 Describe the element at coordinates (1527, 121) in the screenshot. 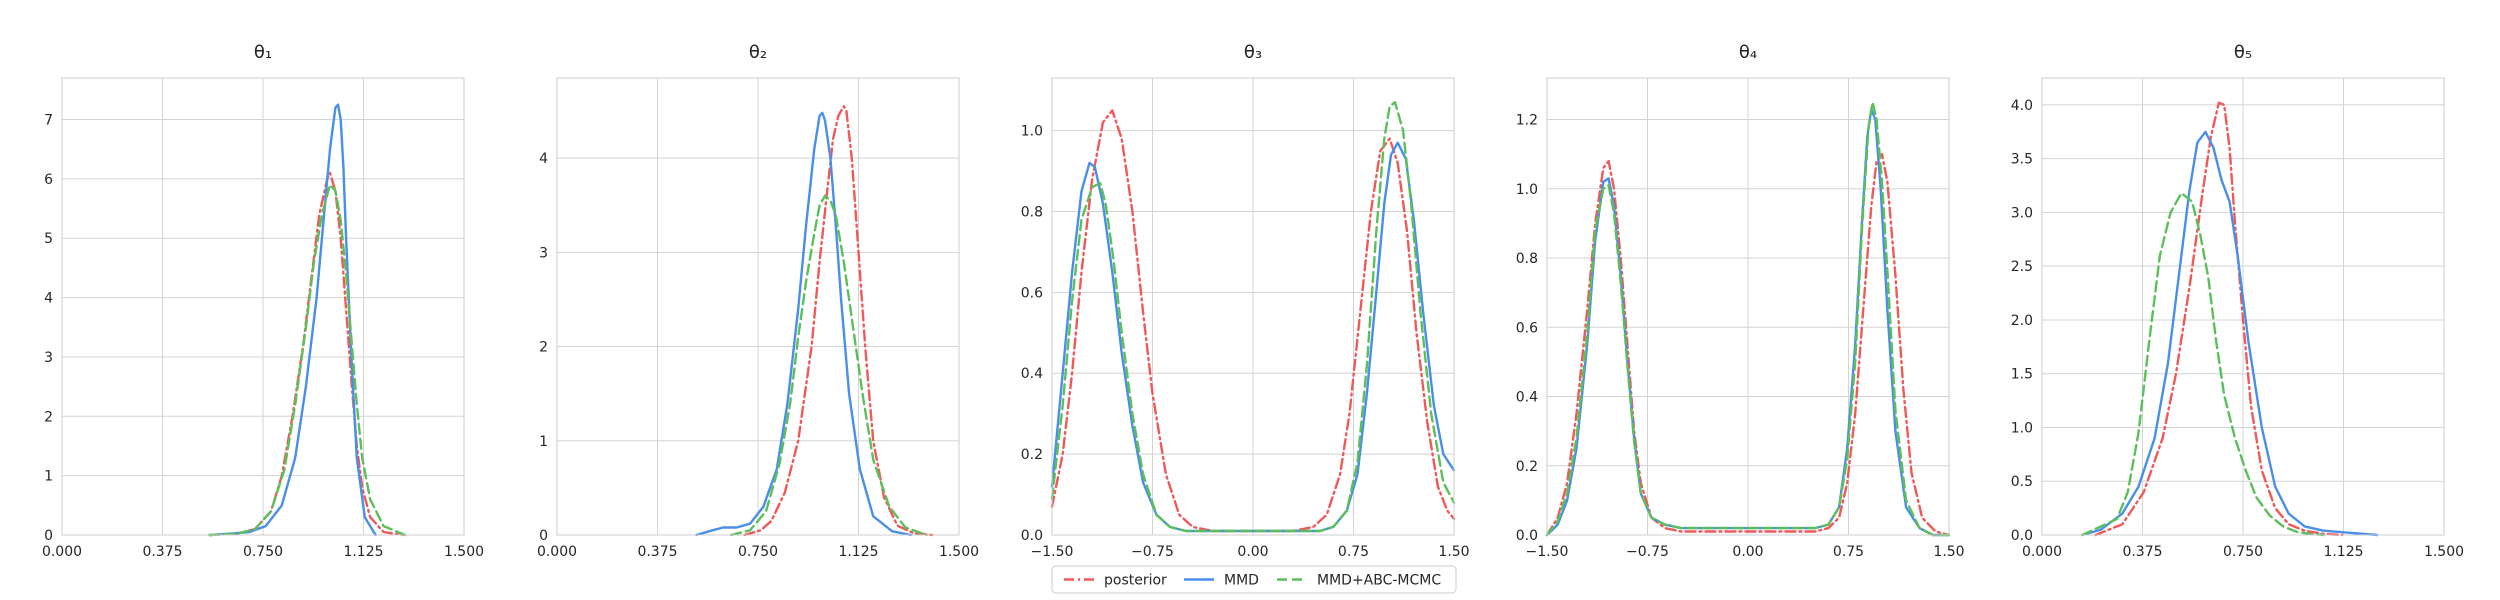

I see `y-tick-label: 1.2` at that location.